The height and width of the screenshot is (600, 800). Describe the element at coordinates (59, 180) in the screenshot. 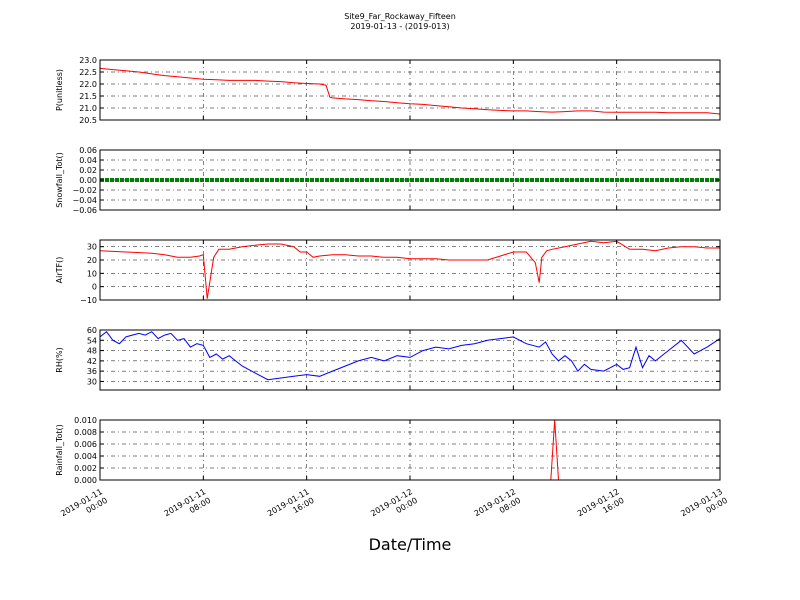

I see `y-axis-label: Snowfall_Tot()` at that location.